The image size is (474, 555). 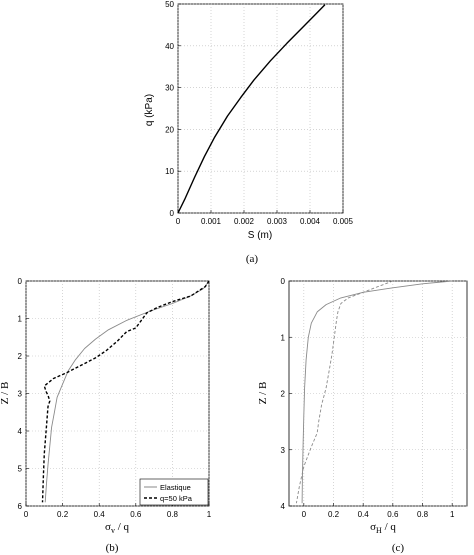 I want to click on data-line-b-elastique, so click(x=127, y=391).